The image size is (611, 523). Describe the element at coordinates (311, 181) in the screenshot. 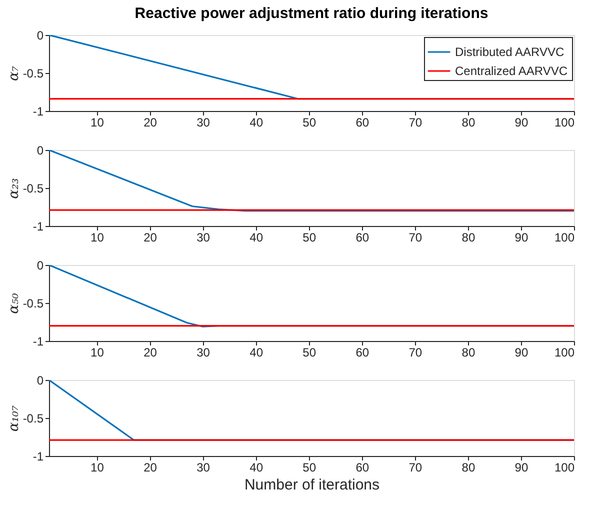

I see `line-series` at that location.